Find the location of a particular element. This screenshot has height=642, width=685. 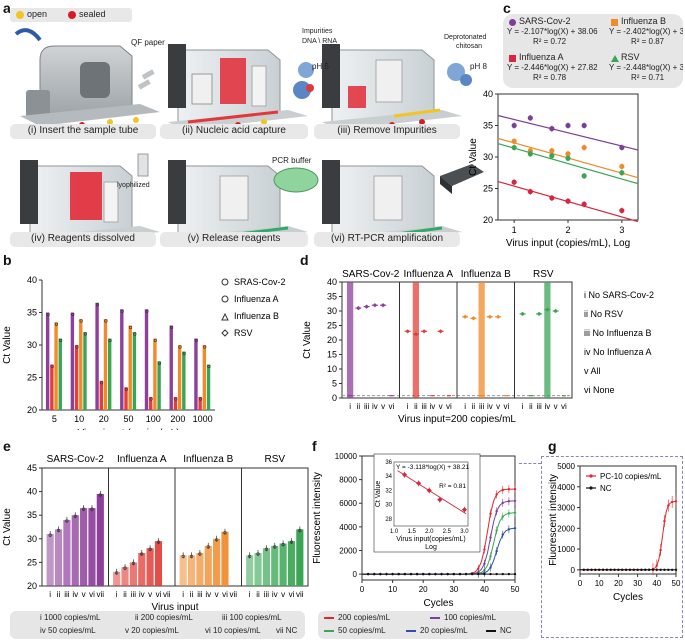

panel-g-frame is located at coordinates (612, 547).